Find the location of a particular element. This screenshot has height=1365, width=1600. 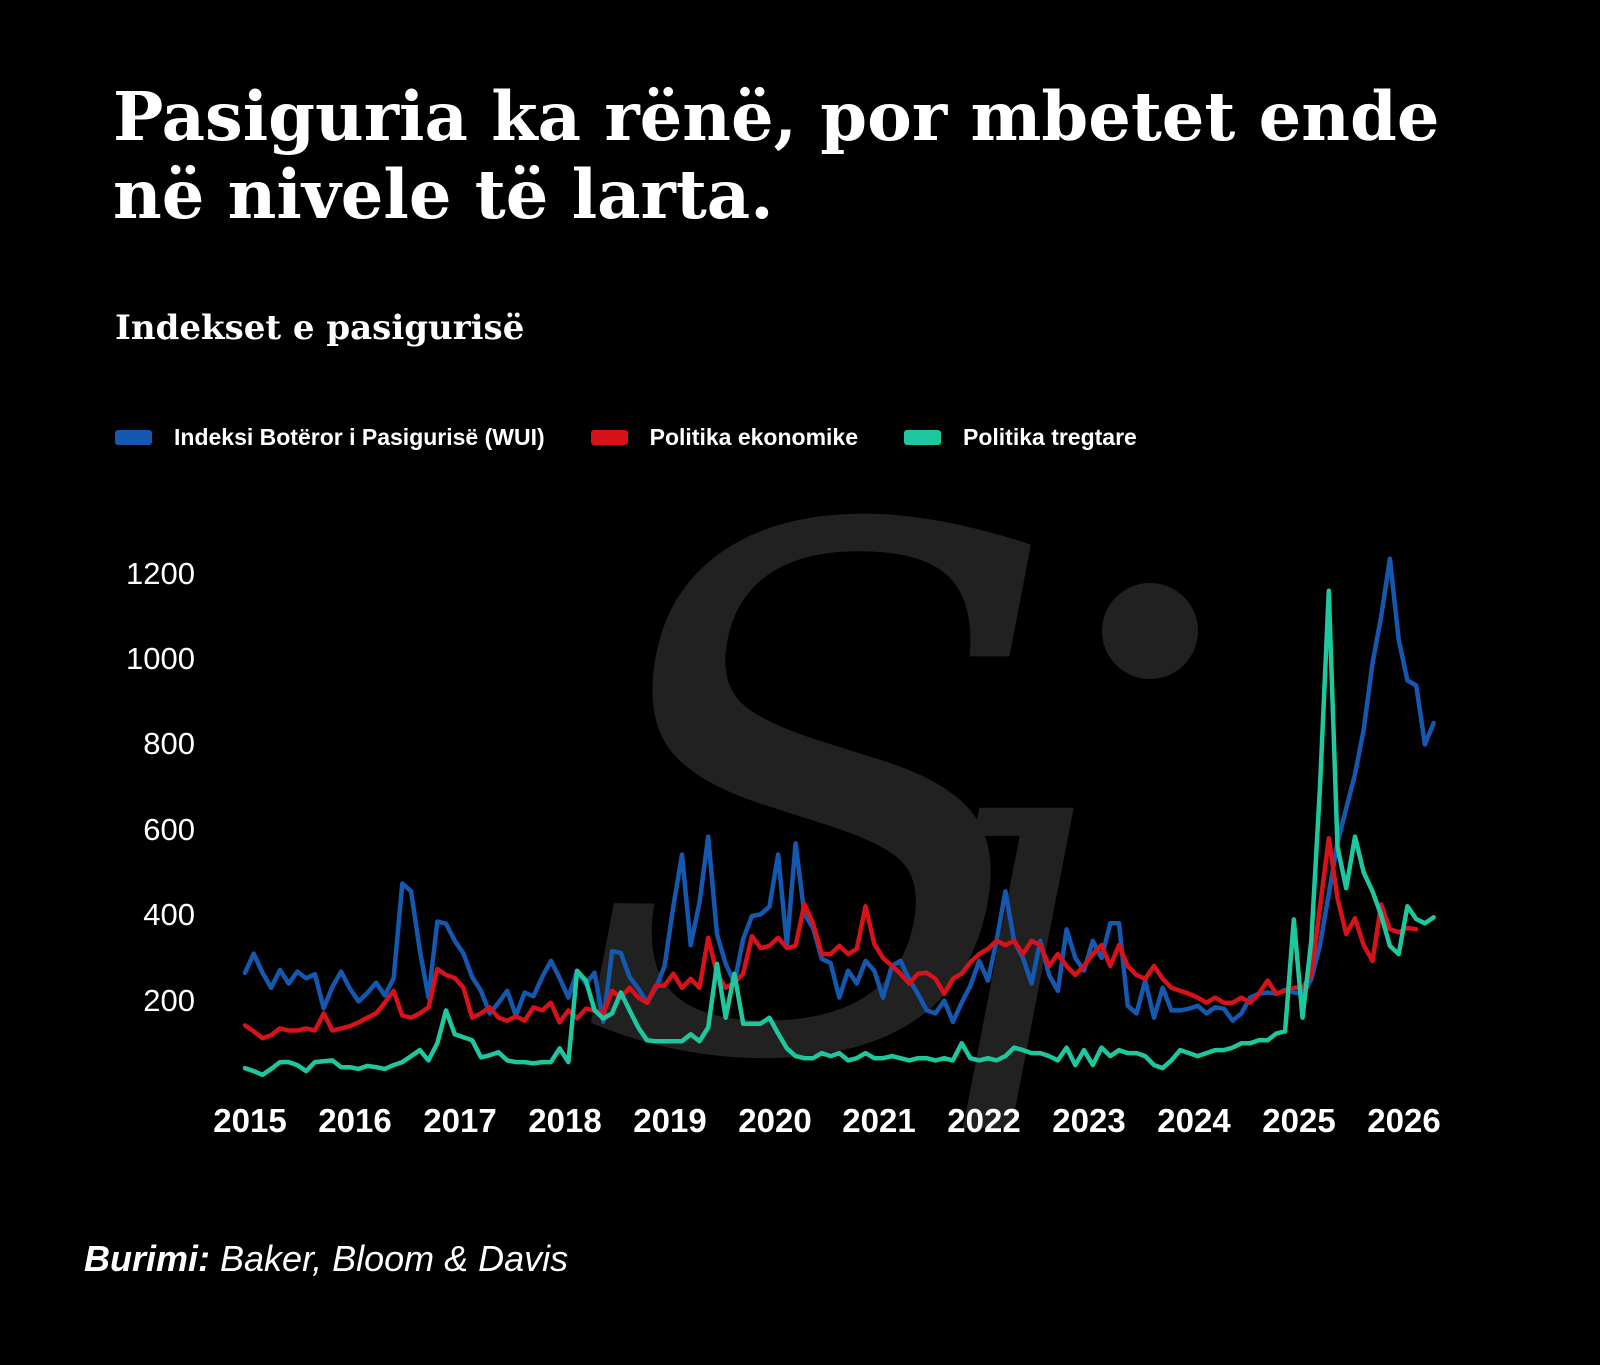

x-tick-2017: 2017 is located at coordinates (460, 1120).